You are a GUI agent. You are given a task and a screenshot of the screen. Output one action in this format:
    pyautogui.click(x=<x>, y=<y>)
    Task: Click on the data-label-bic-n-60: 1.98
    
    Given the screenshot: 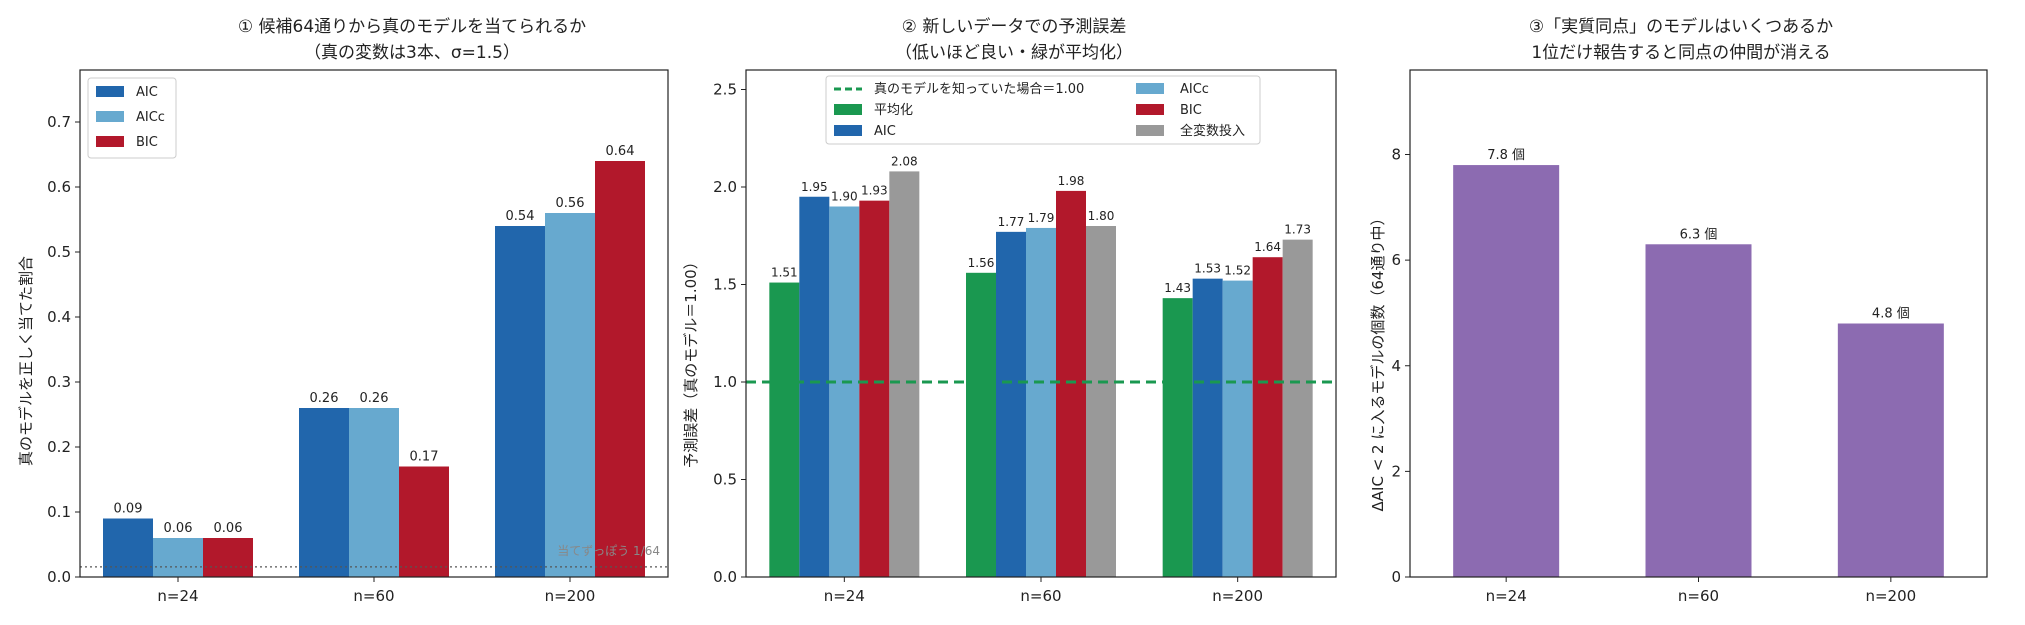 What is the action you would take?
    pyautogui.click(x=1071, y=181)
    